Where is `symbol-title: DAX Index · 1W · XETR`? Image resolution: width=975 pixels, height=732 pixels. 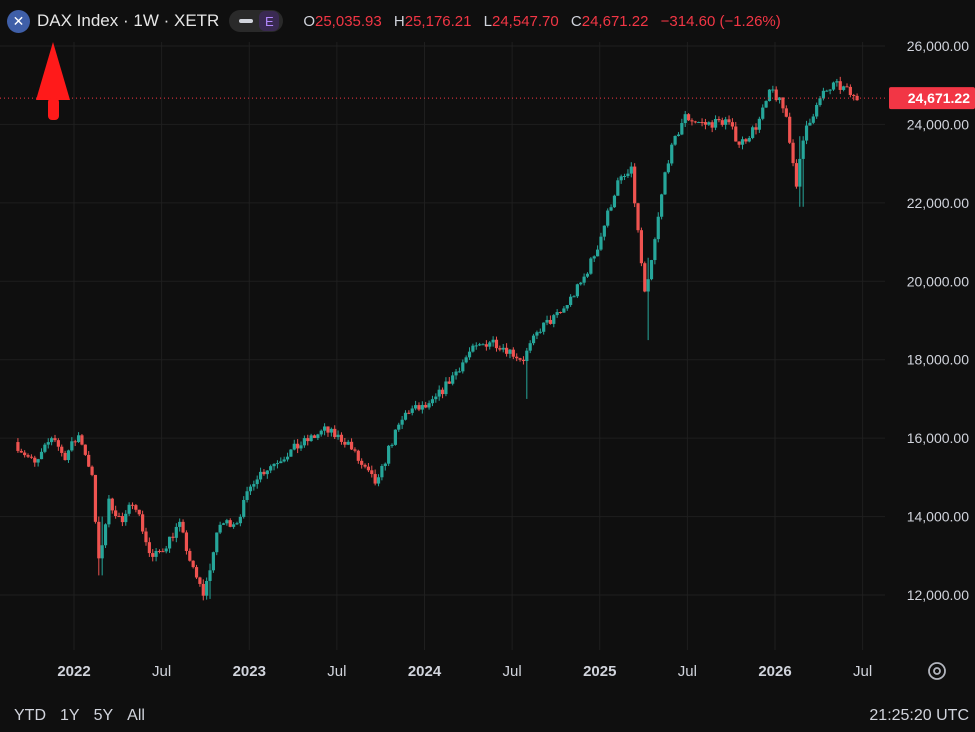 symbol-title: DAX Index · 1W · XETR is located at coordinates (128, 20).